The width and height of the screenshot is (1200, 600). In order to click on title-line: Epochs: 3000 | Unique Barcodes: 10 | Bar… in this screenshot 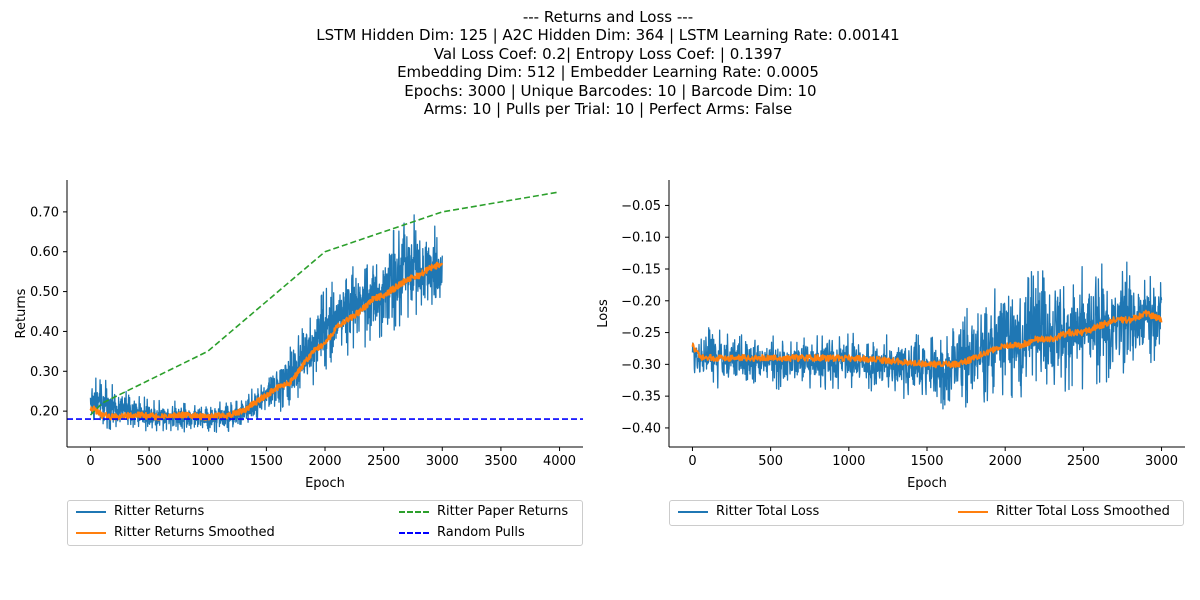, I will do `click(608, 90)`.